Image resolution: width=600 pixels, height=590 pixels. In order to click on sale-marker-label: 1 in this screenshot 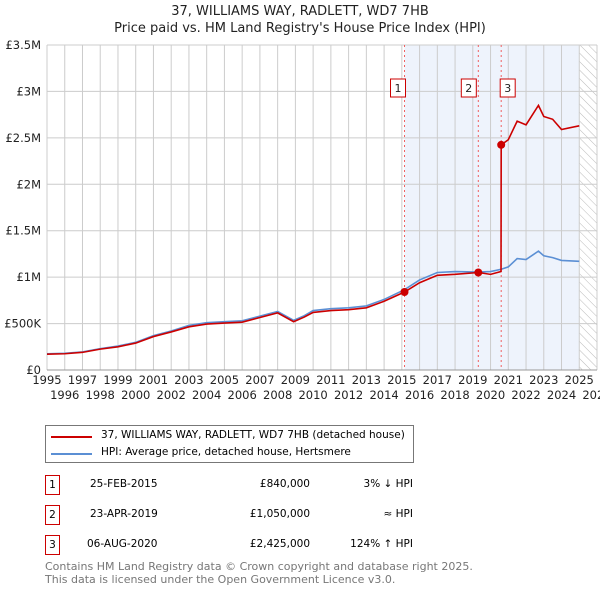, I will do `click(398, 88)`.